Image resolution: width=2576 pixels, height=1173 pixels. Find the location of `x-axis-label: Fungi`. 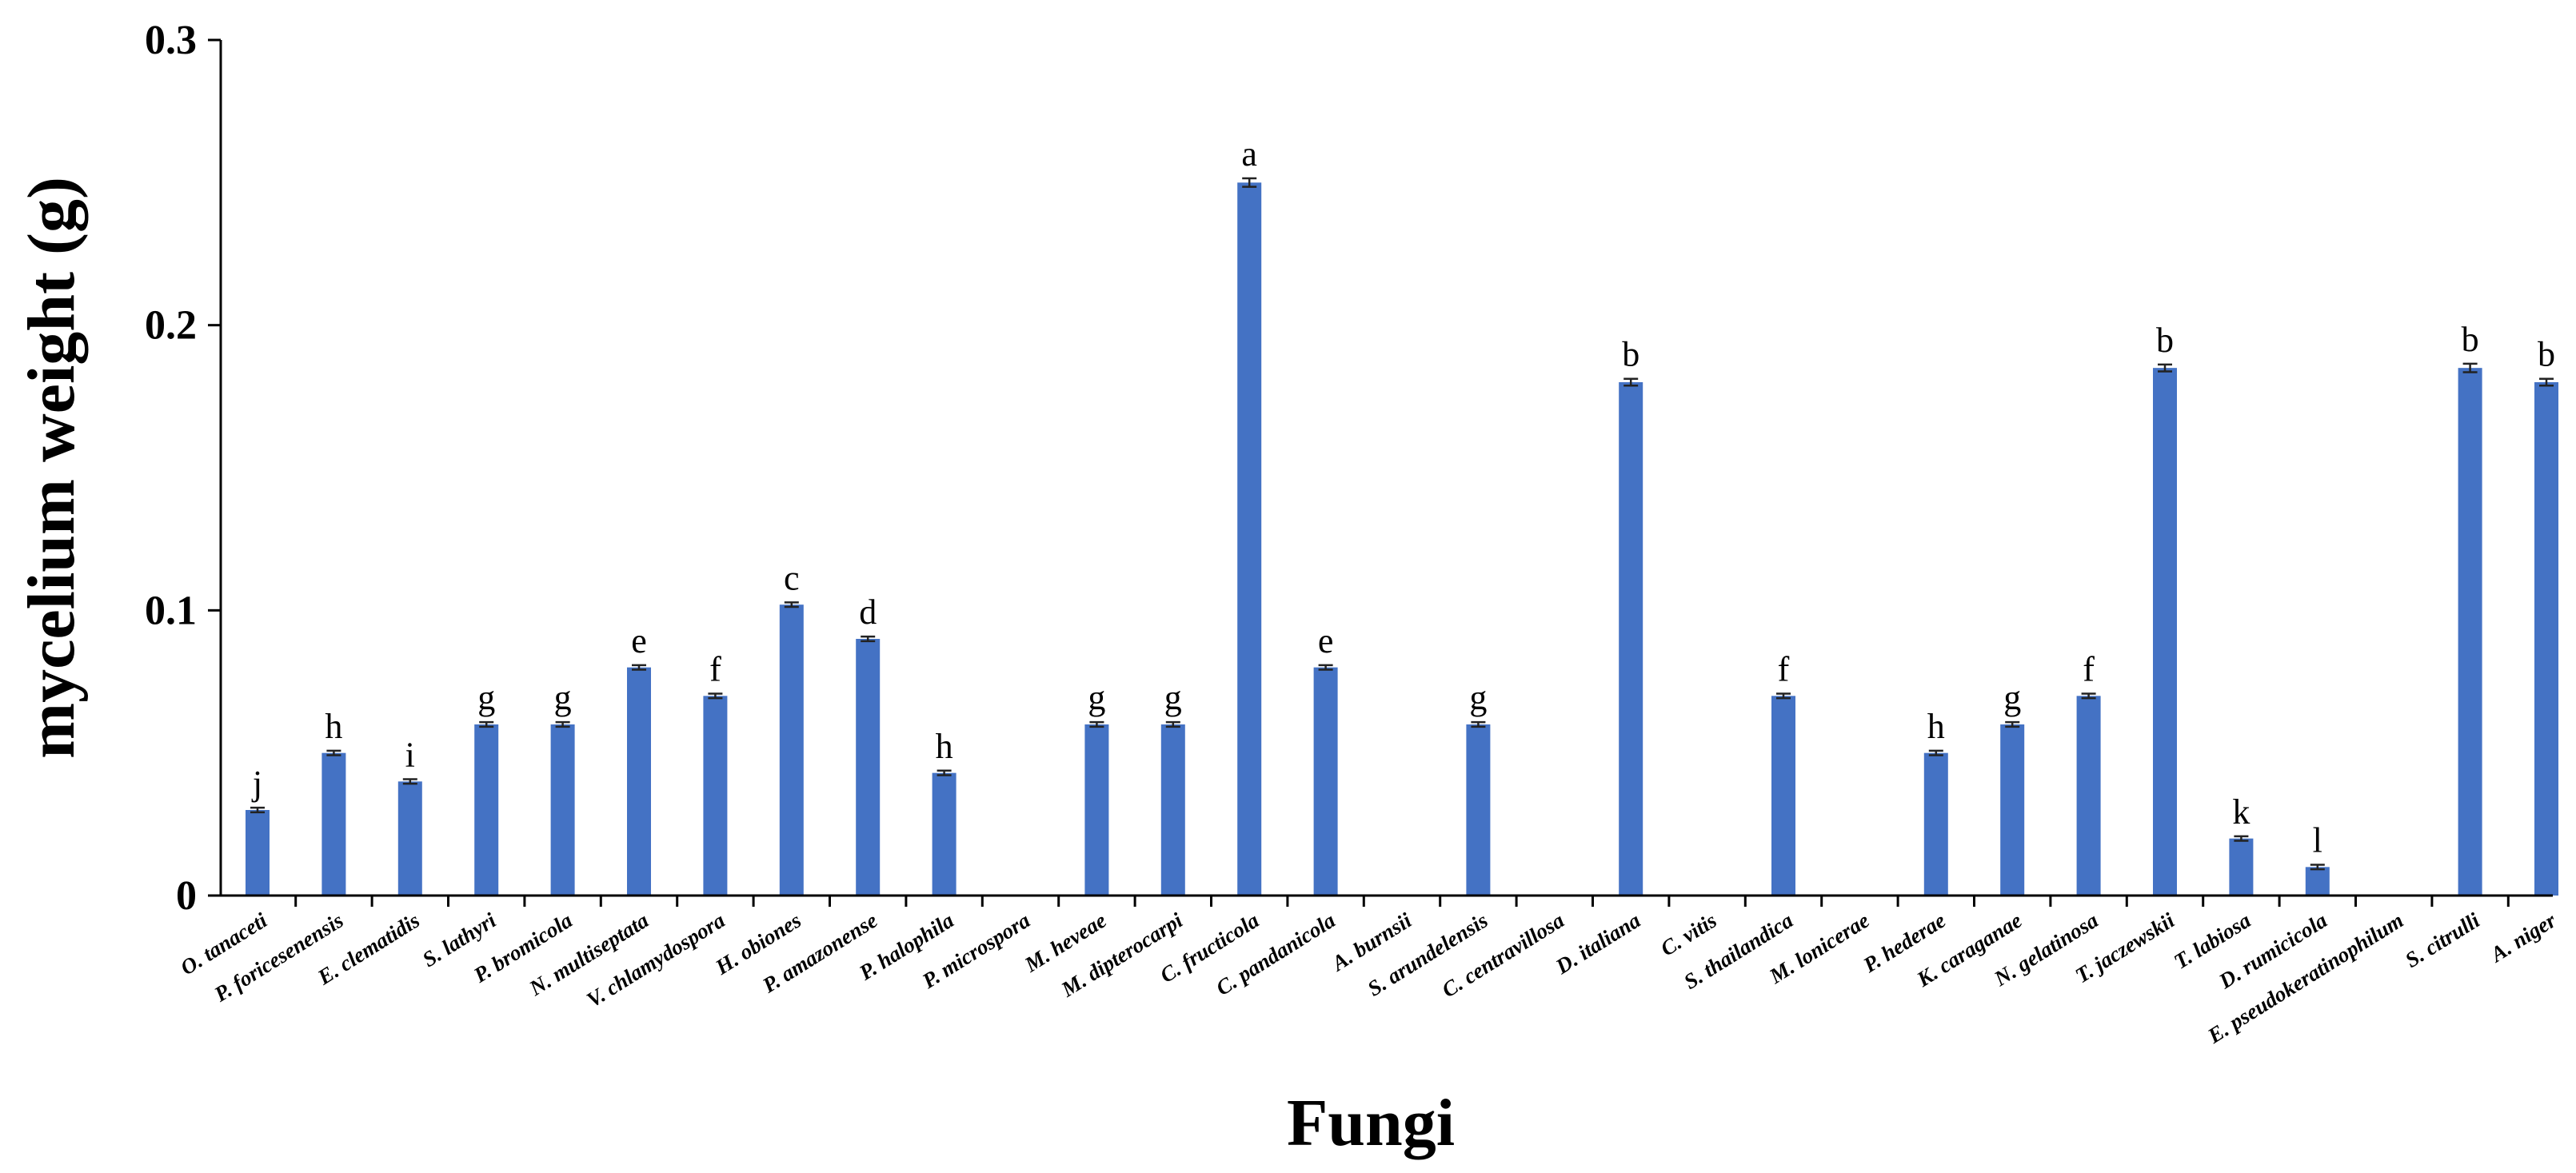

x-axis-label: Fungi is located at coordinates (1371, 1123).